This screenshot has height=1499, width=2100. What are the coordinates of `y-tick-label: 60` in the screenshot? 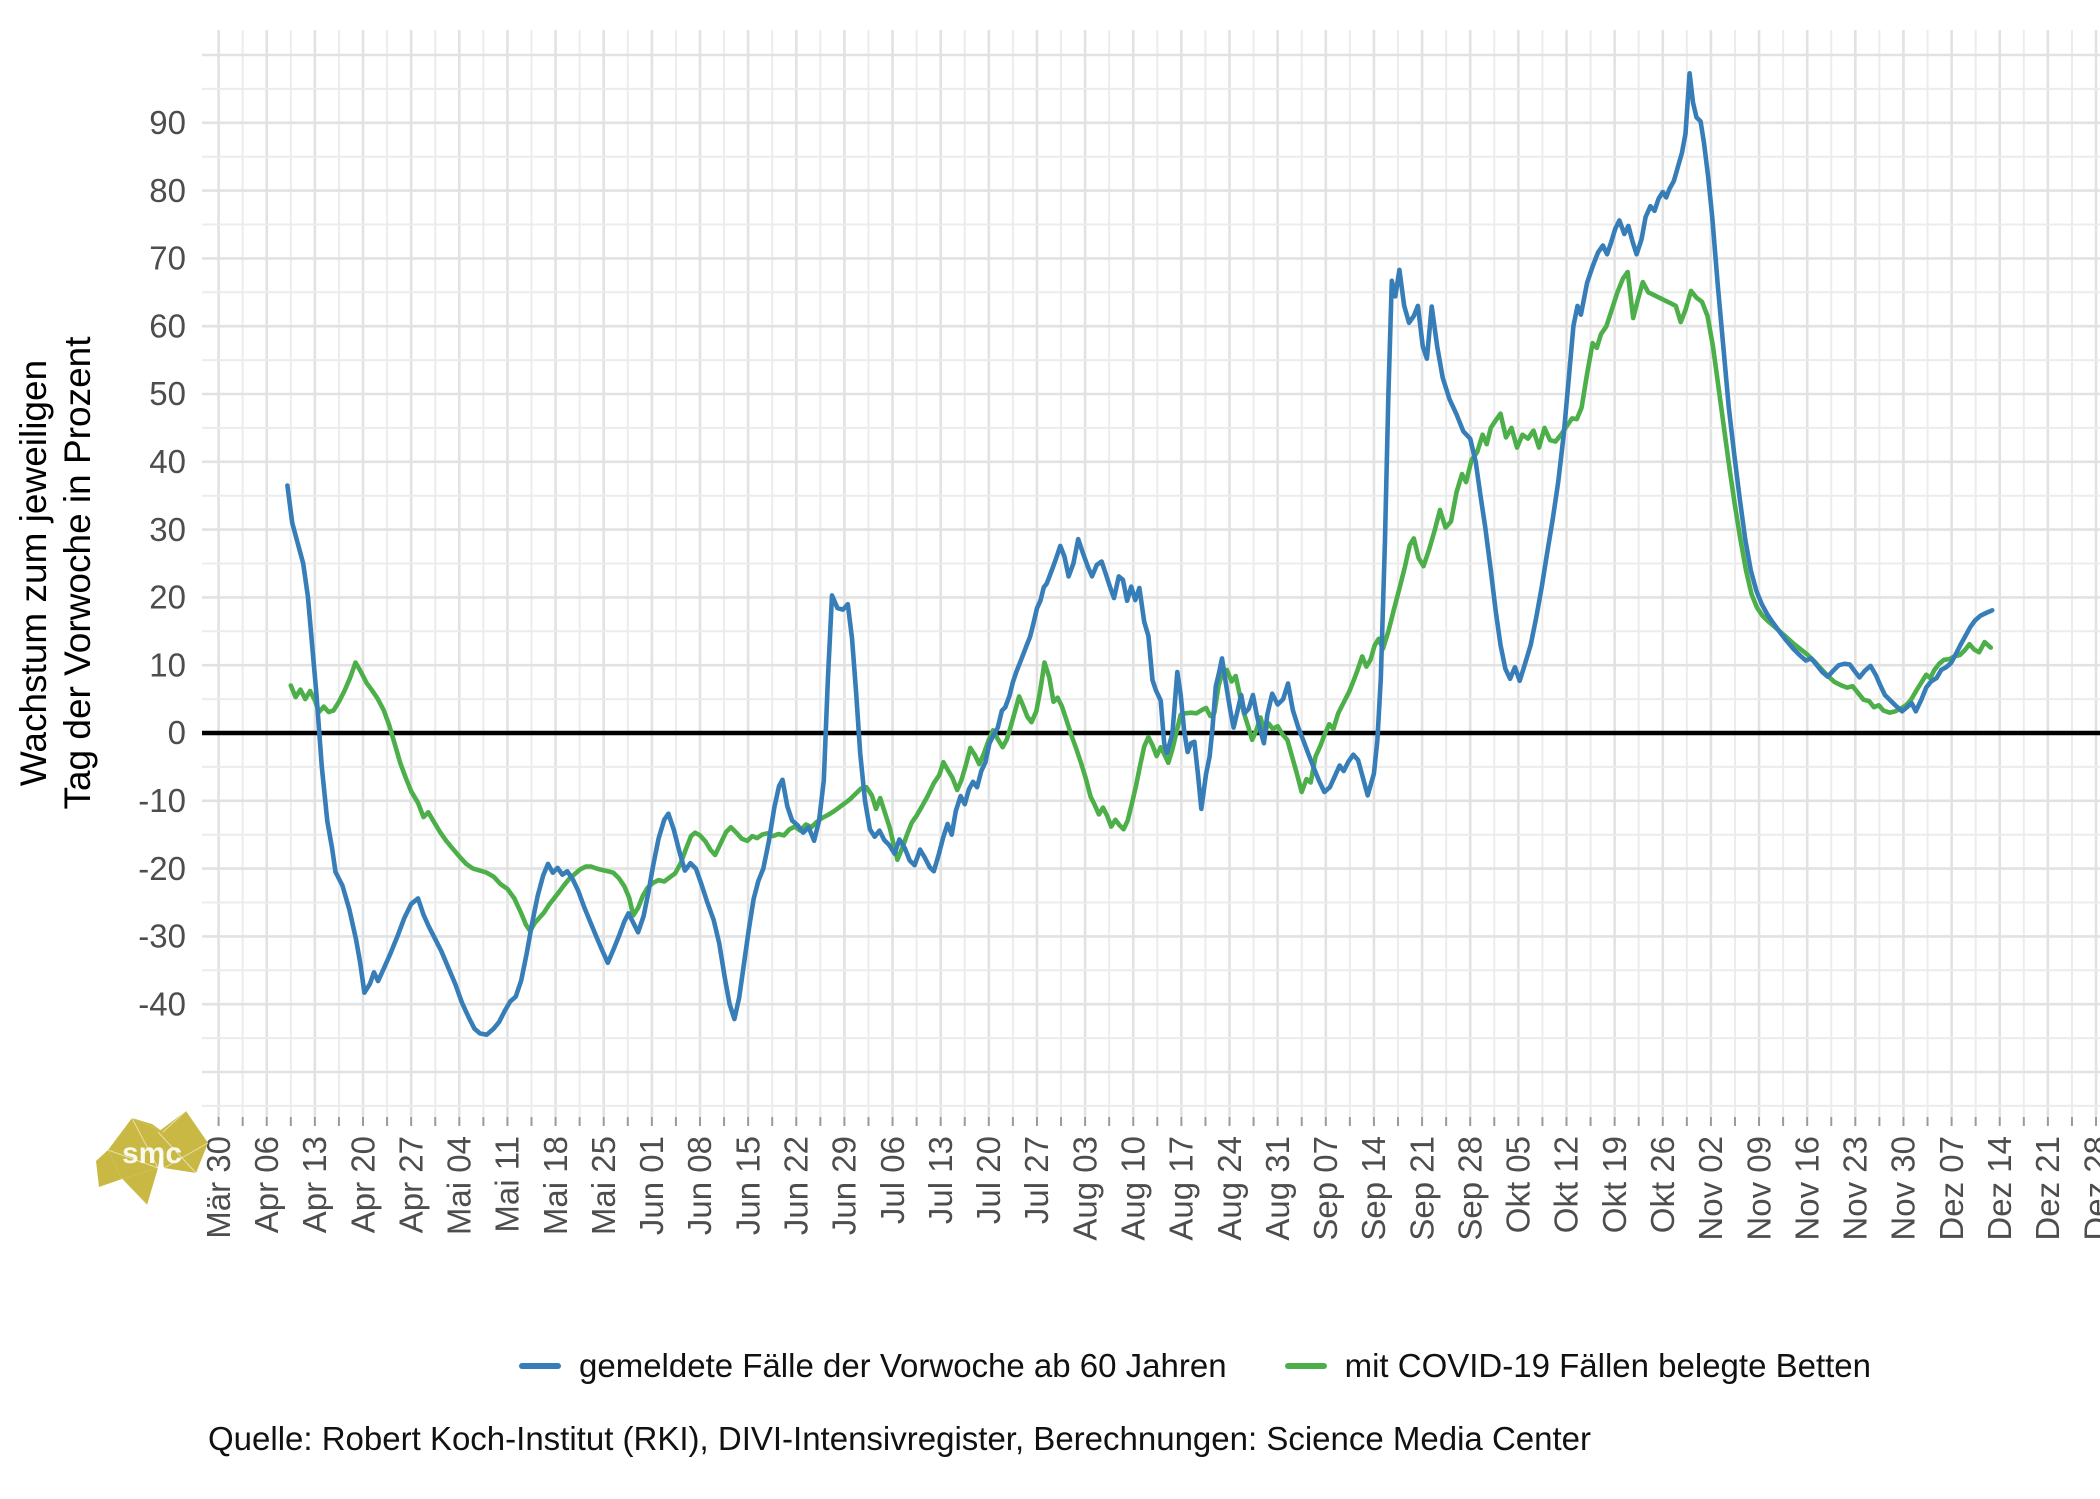 It's located at (167, 325).